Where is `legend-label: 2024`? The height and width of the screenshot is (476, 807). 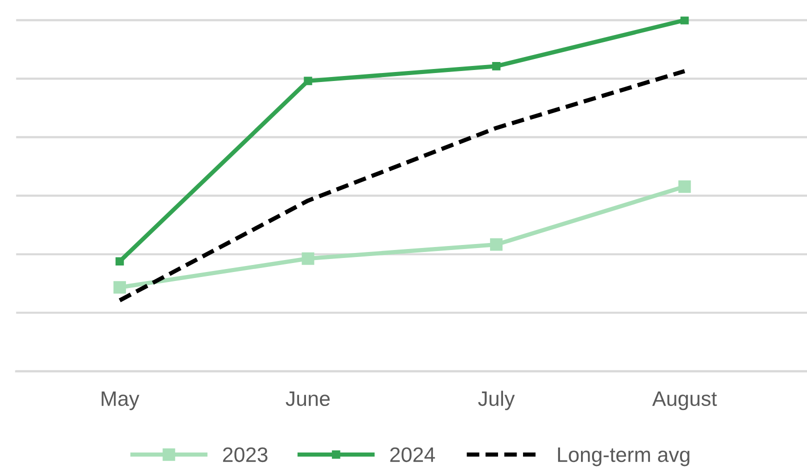
legend-label: 2024 is located at coordinates (412, 454).